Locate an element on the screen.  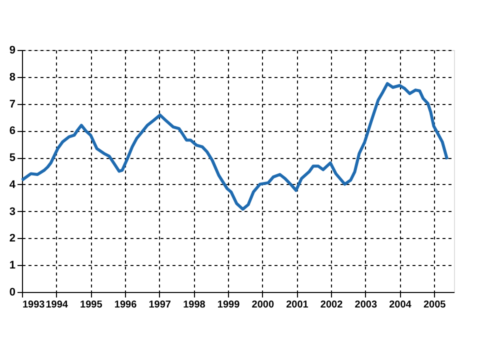
x-tick-label: 1993 is located at coordinates (34, 305).